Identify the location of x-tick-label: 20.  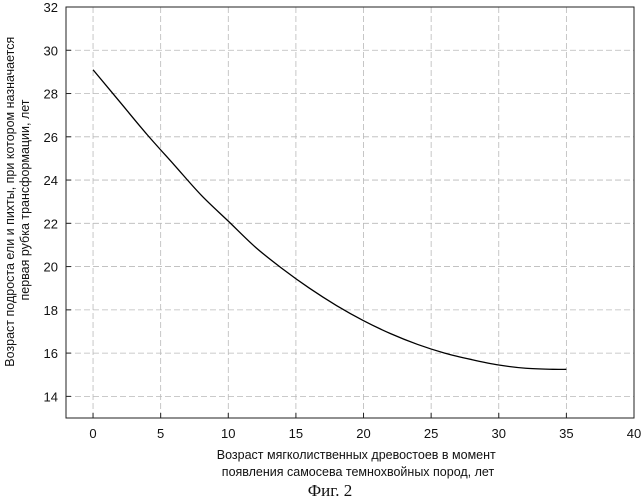
(363, 433).